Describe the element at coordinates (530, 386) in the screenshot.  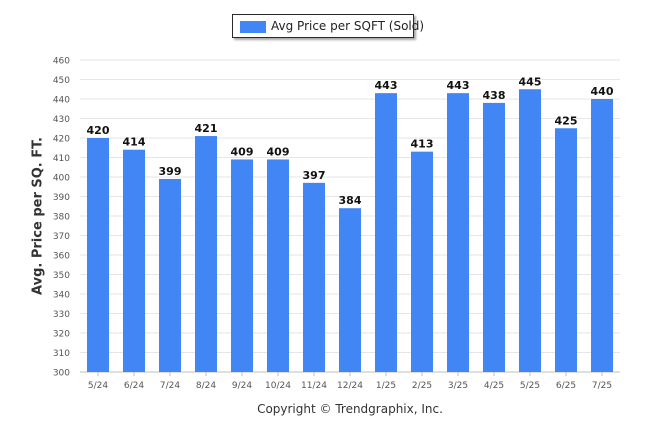
I see `x-tick-label: 5/25` at that location.